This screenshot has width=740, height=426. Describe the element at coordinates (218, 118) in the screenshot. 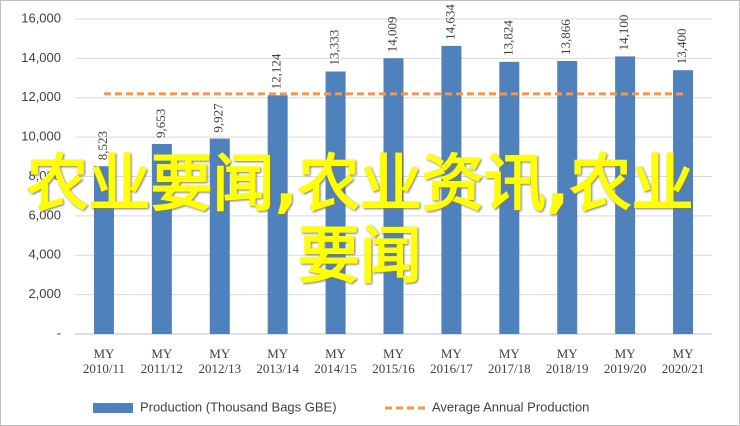

I see `value-label: 9,927` at that location.